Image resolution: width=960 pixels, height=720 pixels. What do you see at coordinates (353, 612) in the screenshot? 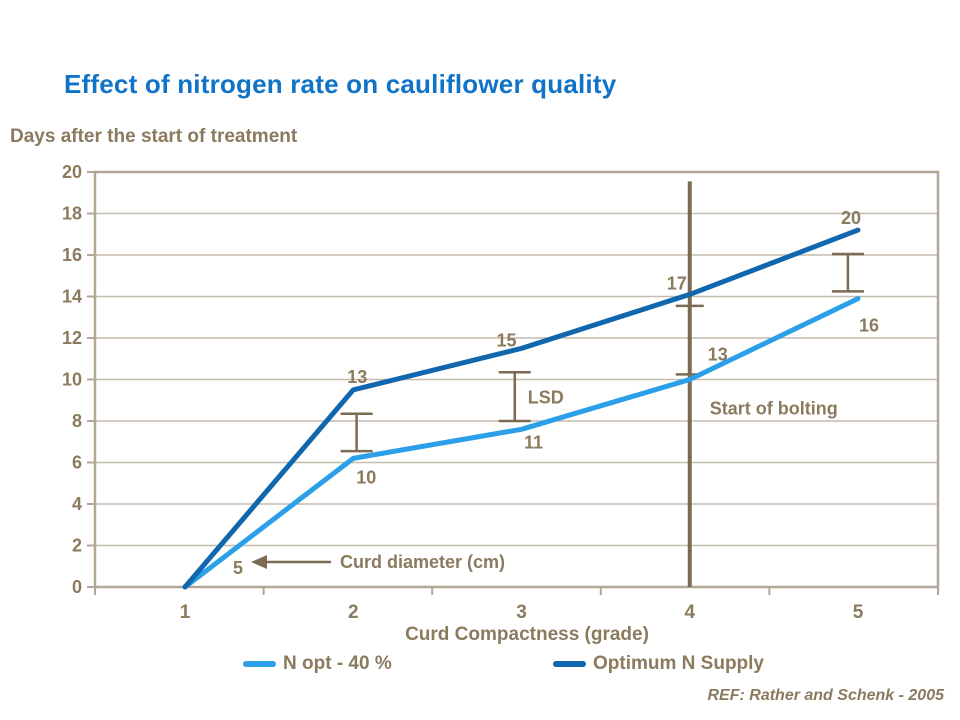
I see `x-tick-label: 2` at bounding box center [353, 612].